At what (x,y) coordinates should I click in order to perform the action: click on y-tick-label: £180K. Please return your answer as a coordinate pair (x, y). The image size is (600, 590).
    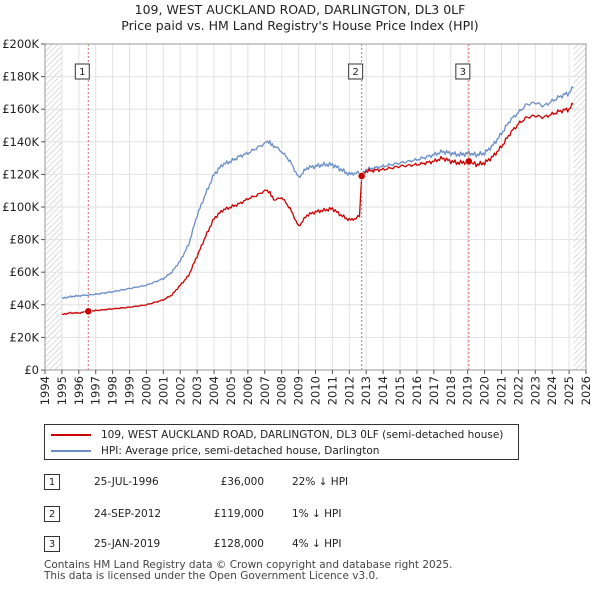
    Looking at the image, I should click on (20, 77).